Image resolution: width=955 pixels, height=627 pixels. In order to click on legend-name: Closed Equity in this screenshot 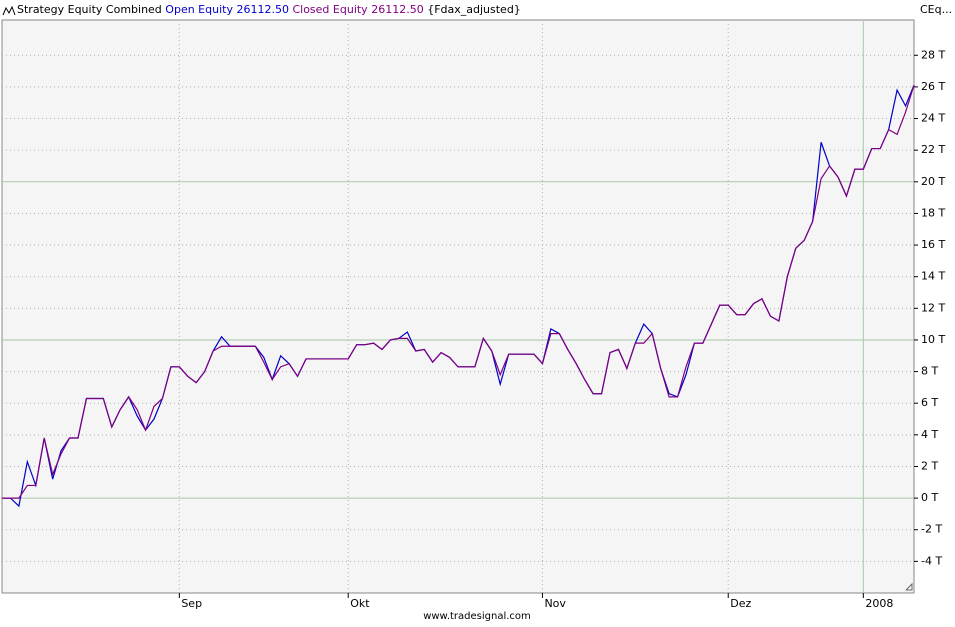, I will do `click(330, 9)`.